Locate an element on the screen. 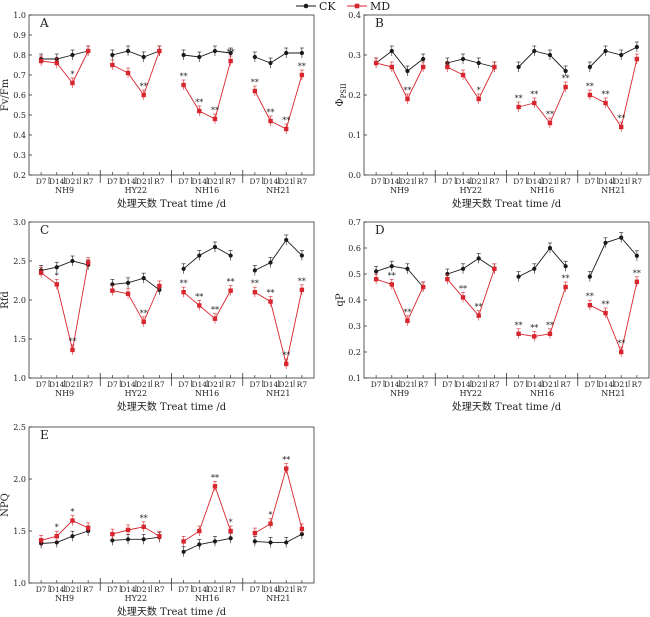 The width and height of the screenshot is (650, 617). panel-a-xtick-label: D7 is located at coordinates (41, 181).